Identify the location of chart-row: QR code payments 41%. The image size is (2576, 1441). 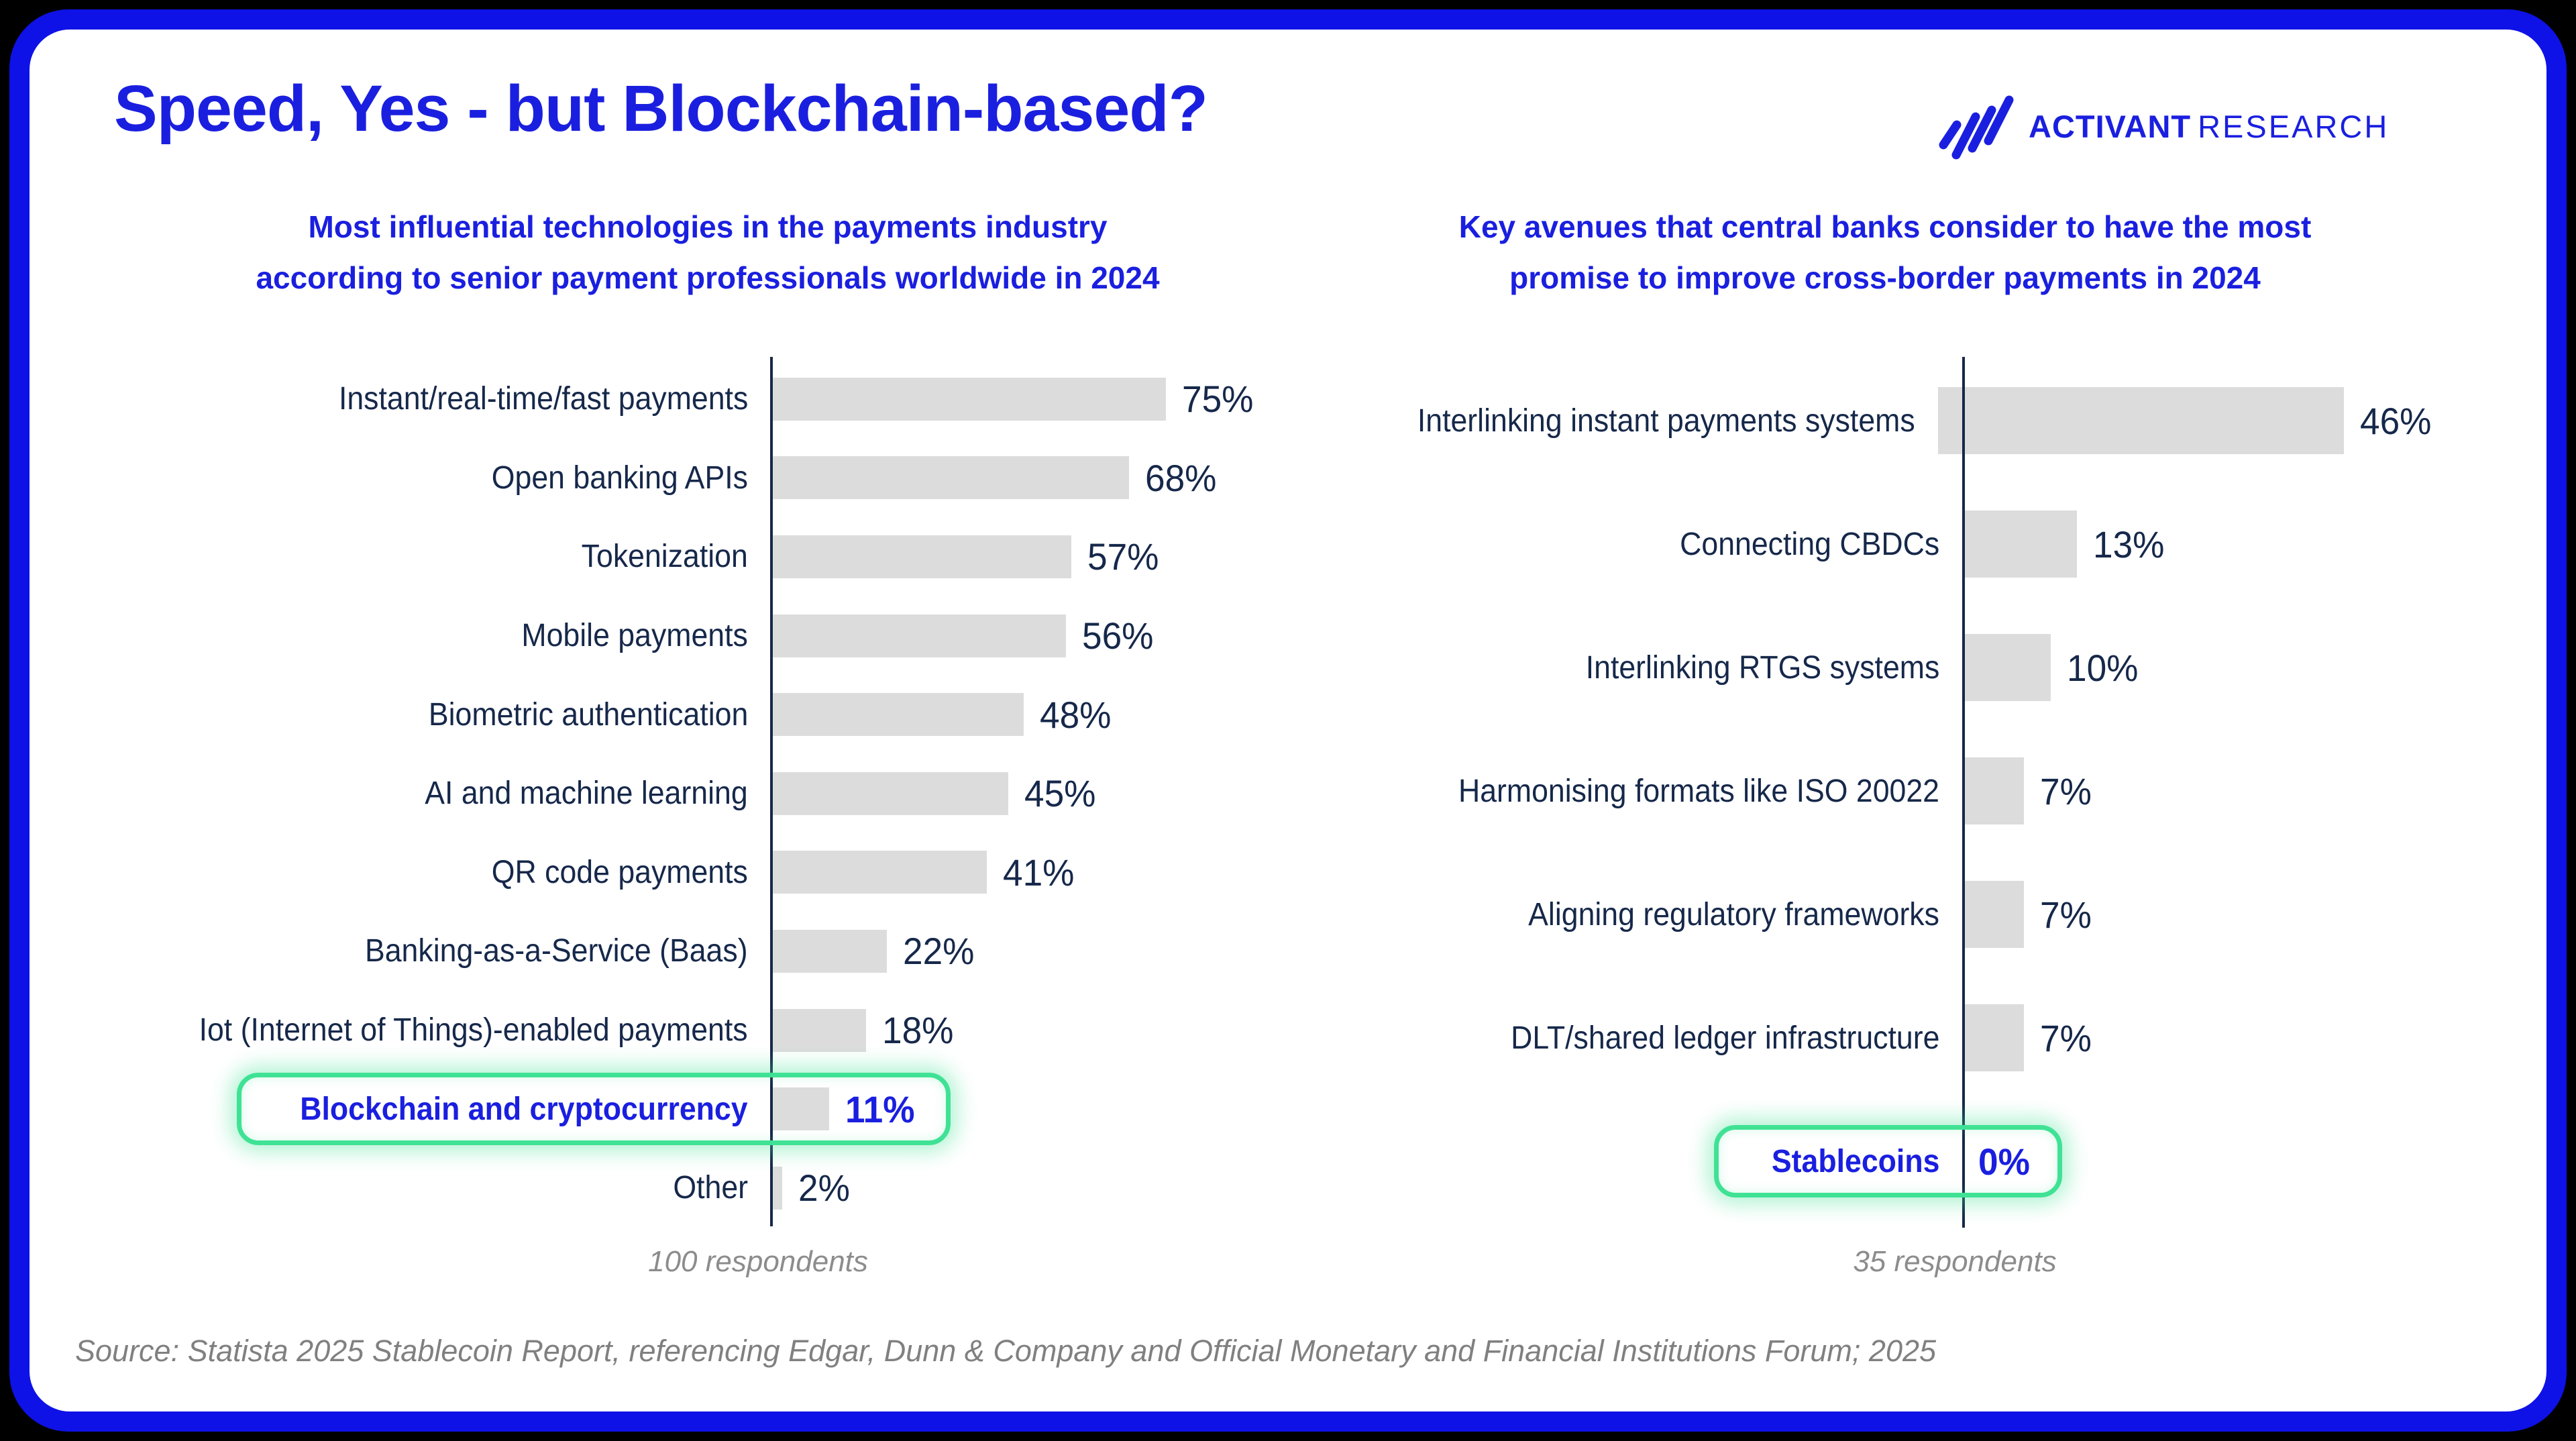
(707, 872).